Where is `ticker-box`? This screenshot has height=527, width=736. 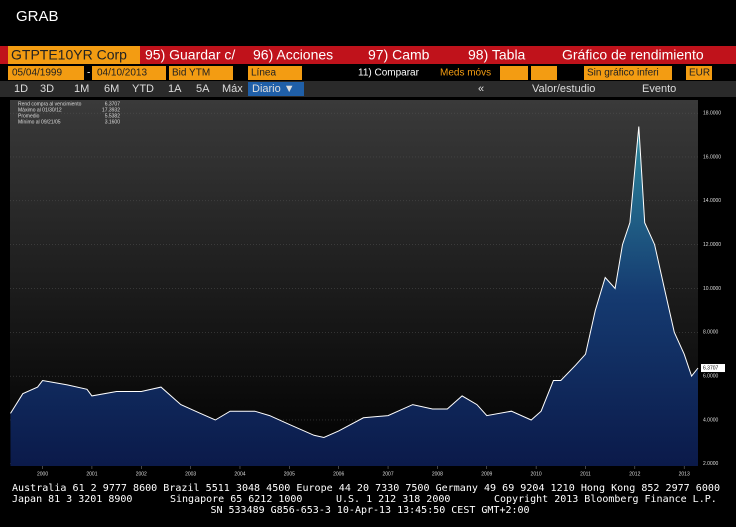
ticker-box is located at coordinates (74, 55).